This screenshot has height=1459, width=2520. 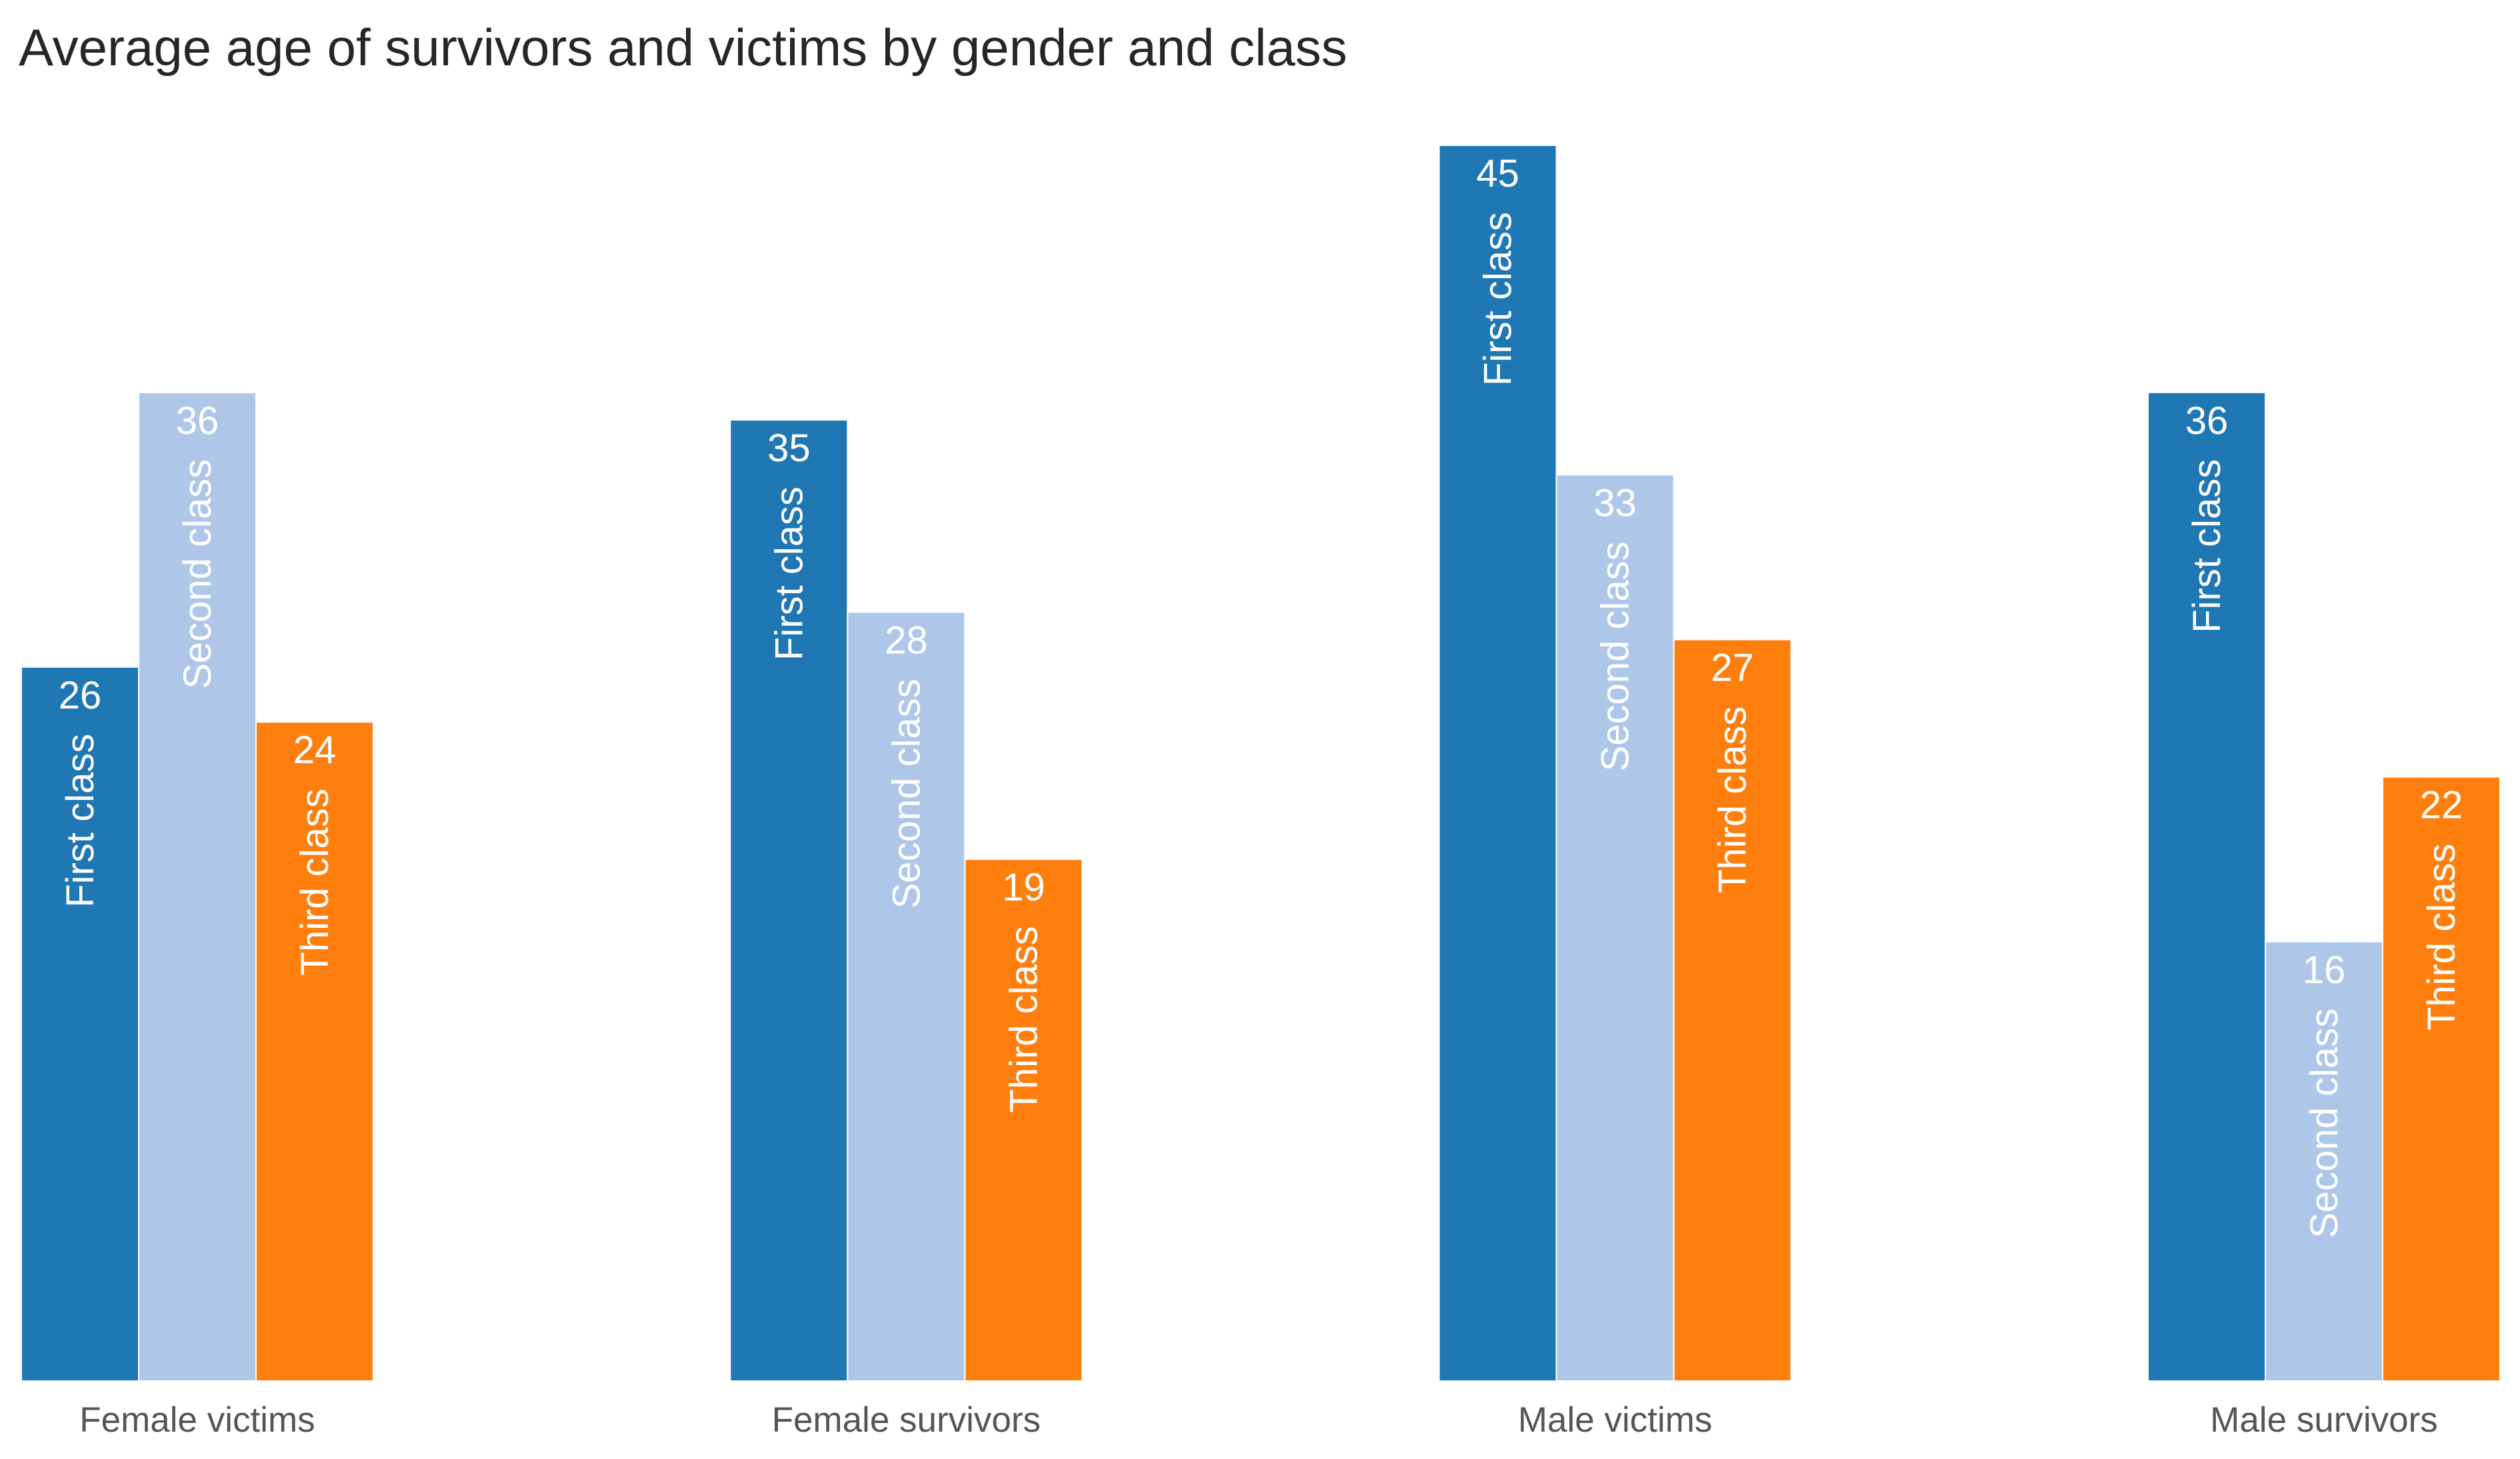 What do you see at coordinates (1497, 173) in the screenshot?
I see `value-label: 45` at bounding box center [1497, 173].